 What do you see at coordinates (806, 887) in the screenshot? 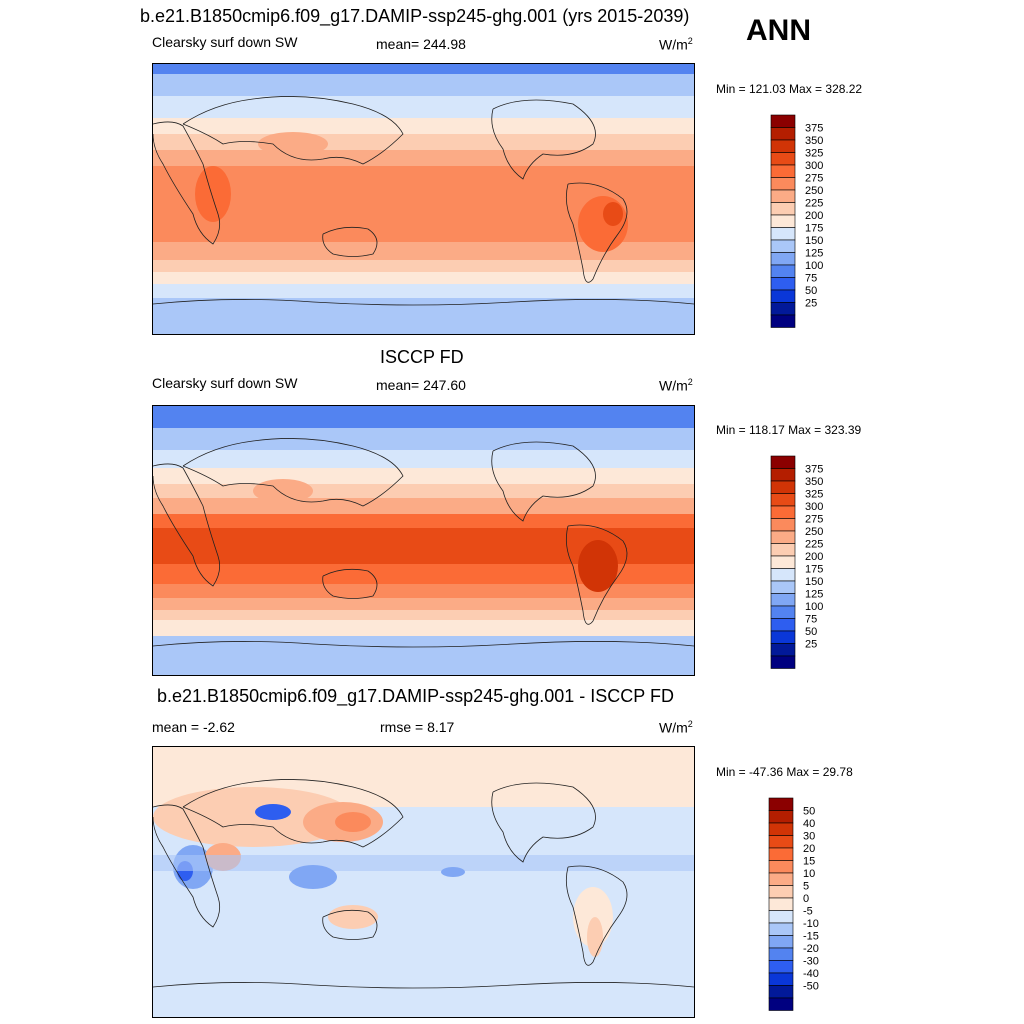
I see `colorbar-label: 5` at bounding box center [806, 887].